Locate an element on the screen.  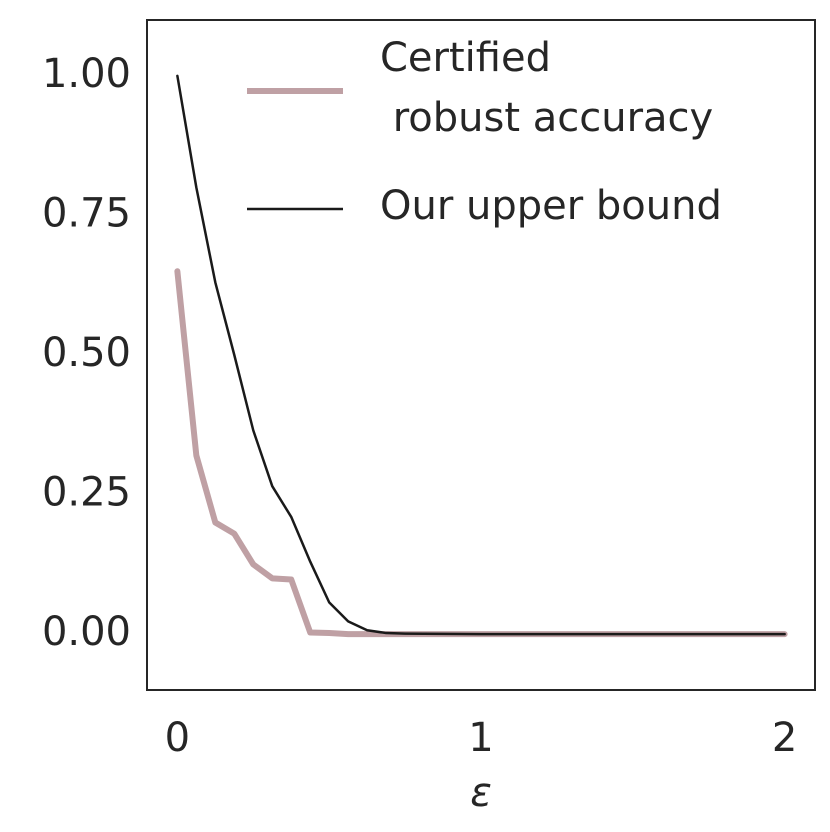
y-tick-label: 1.00 is located at coordinates (86, 74).